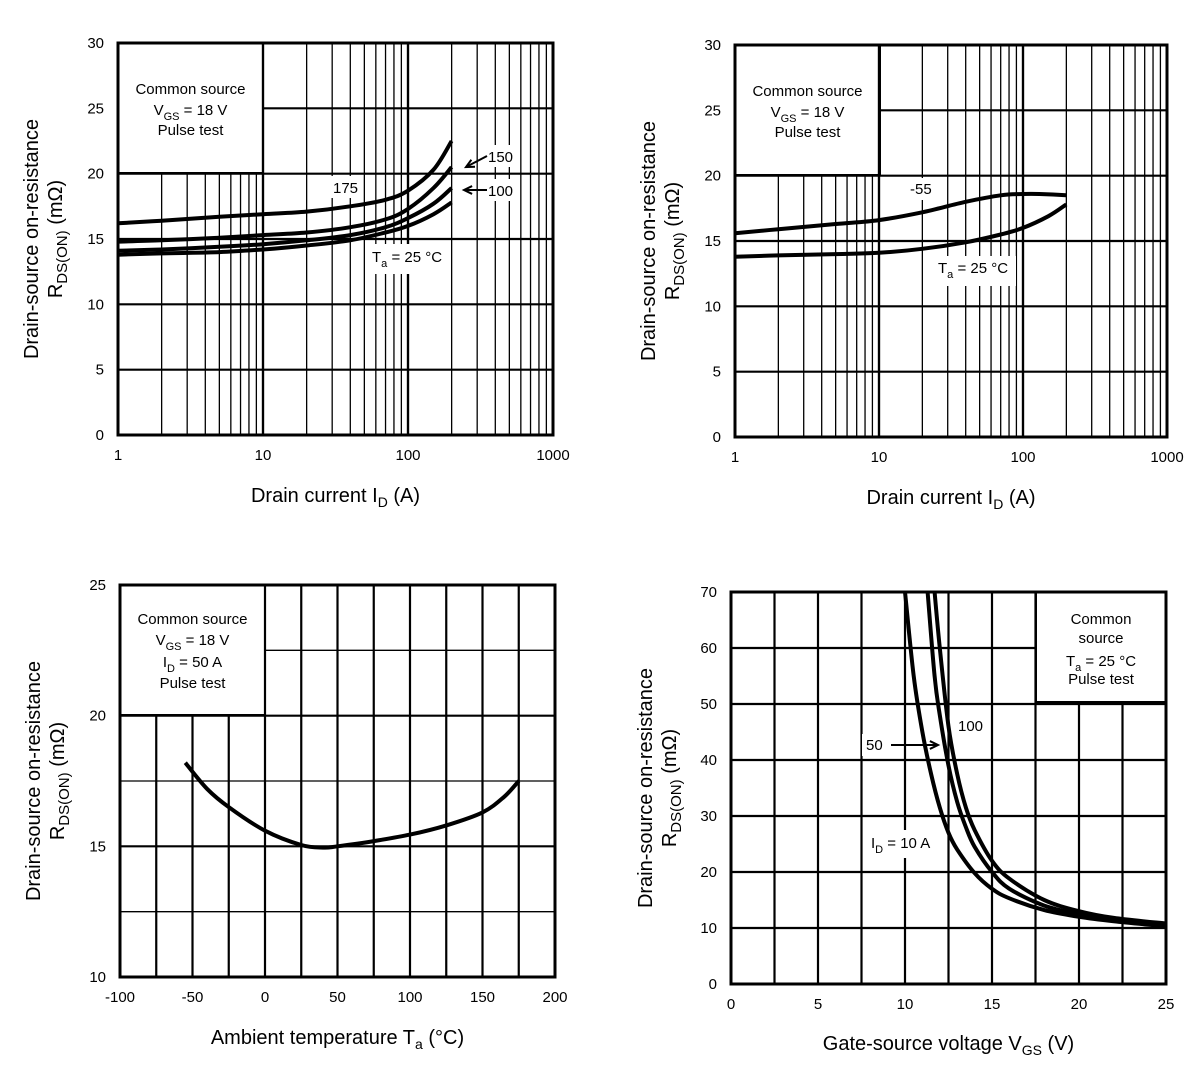 The height and width of the screenshot is (1067, 1200). I want to click on curve-annotation-main: -55, so click(921, 189).